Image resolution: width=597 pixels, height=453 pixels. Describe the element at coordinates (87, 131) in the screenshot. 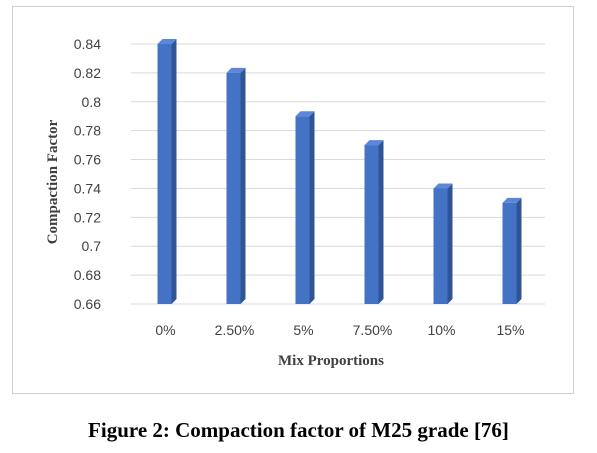

I see `y-tick-label: 0.78` at that location.